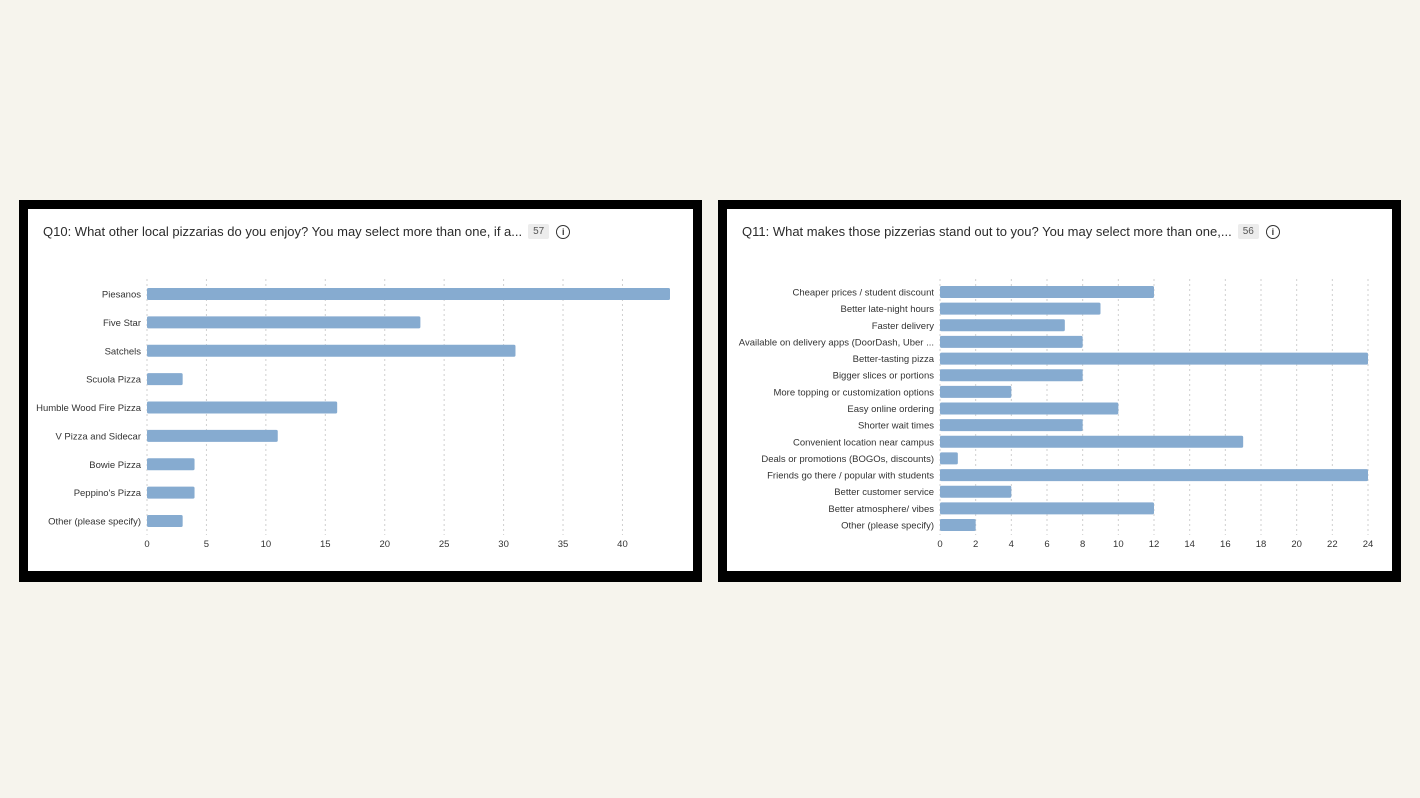 This screenshot has width=1420, height=798. Describe the element at coordinates (1225, 544) in the screenshot. I see `x-tick-label: 16` at that location.